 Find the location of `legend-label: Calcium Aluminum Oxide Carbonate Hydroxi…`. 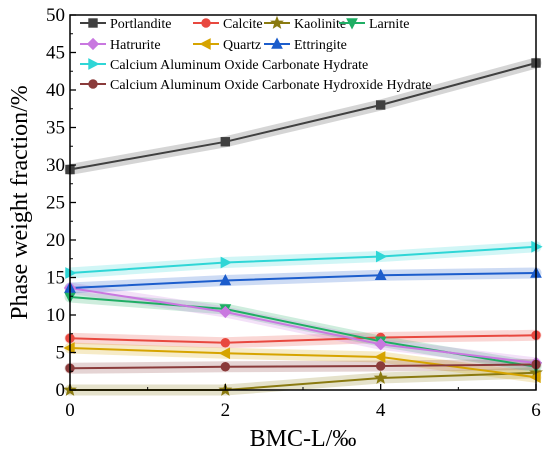

legend-label: Calcium Aluminum Oxide Carbonate Hydroxi… is located at coordinates (271, 85).